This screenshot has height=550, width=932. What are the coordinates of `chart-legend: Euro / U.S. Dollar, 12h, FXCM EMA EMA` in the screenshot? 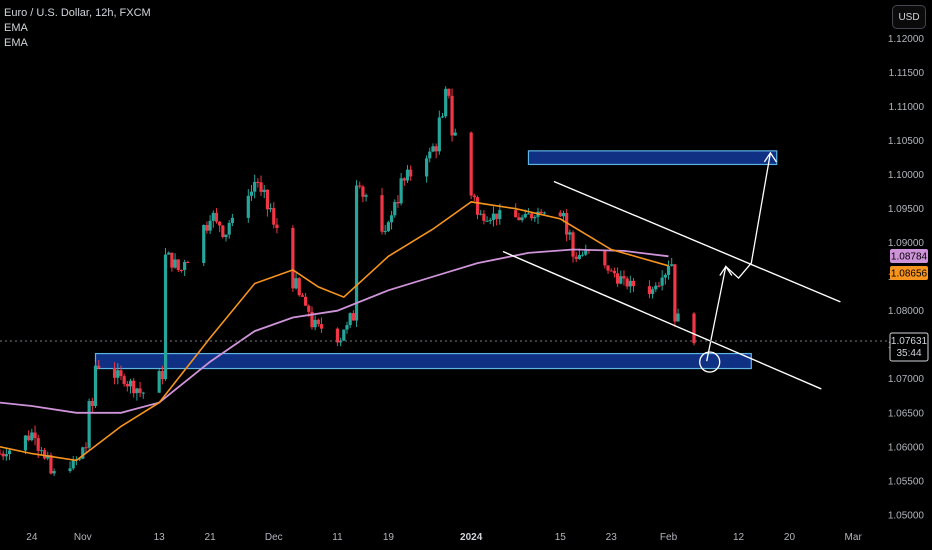 It's located at (77, 28).